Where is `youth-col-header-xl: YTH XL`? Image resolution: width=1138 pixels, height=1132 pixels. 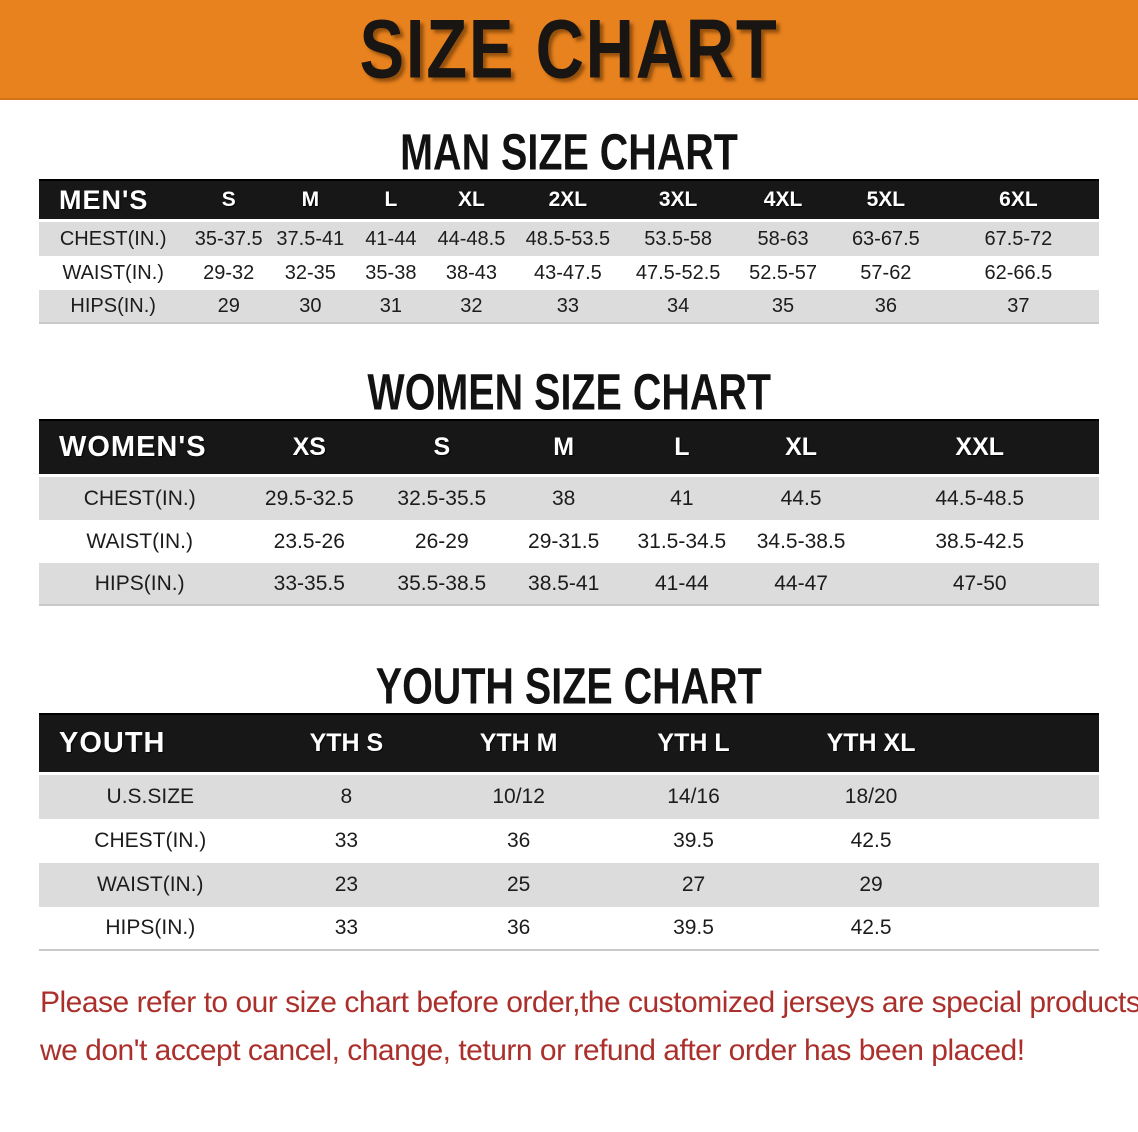 youth-col-header-xl: YTH XL is located at coordinates (871, 744).